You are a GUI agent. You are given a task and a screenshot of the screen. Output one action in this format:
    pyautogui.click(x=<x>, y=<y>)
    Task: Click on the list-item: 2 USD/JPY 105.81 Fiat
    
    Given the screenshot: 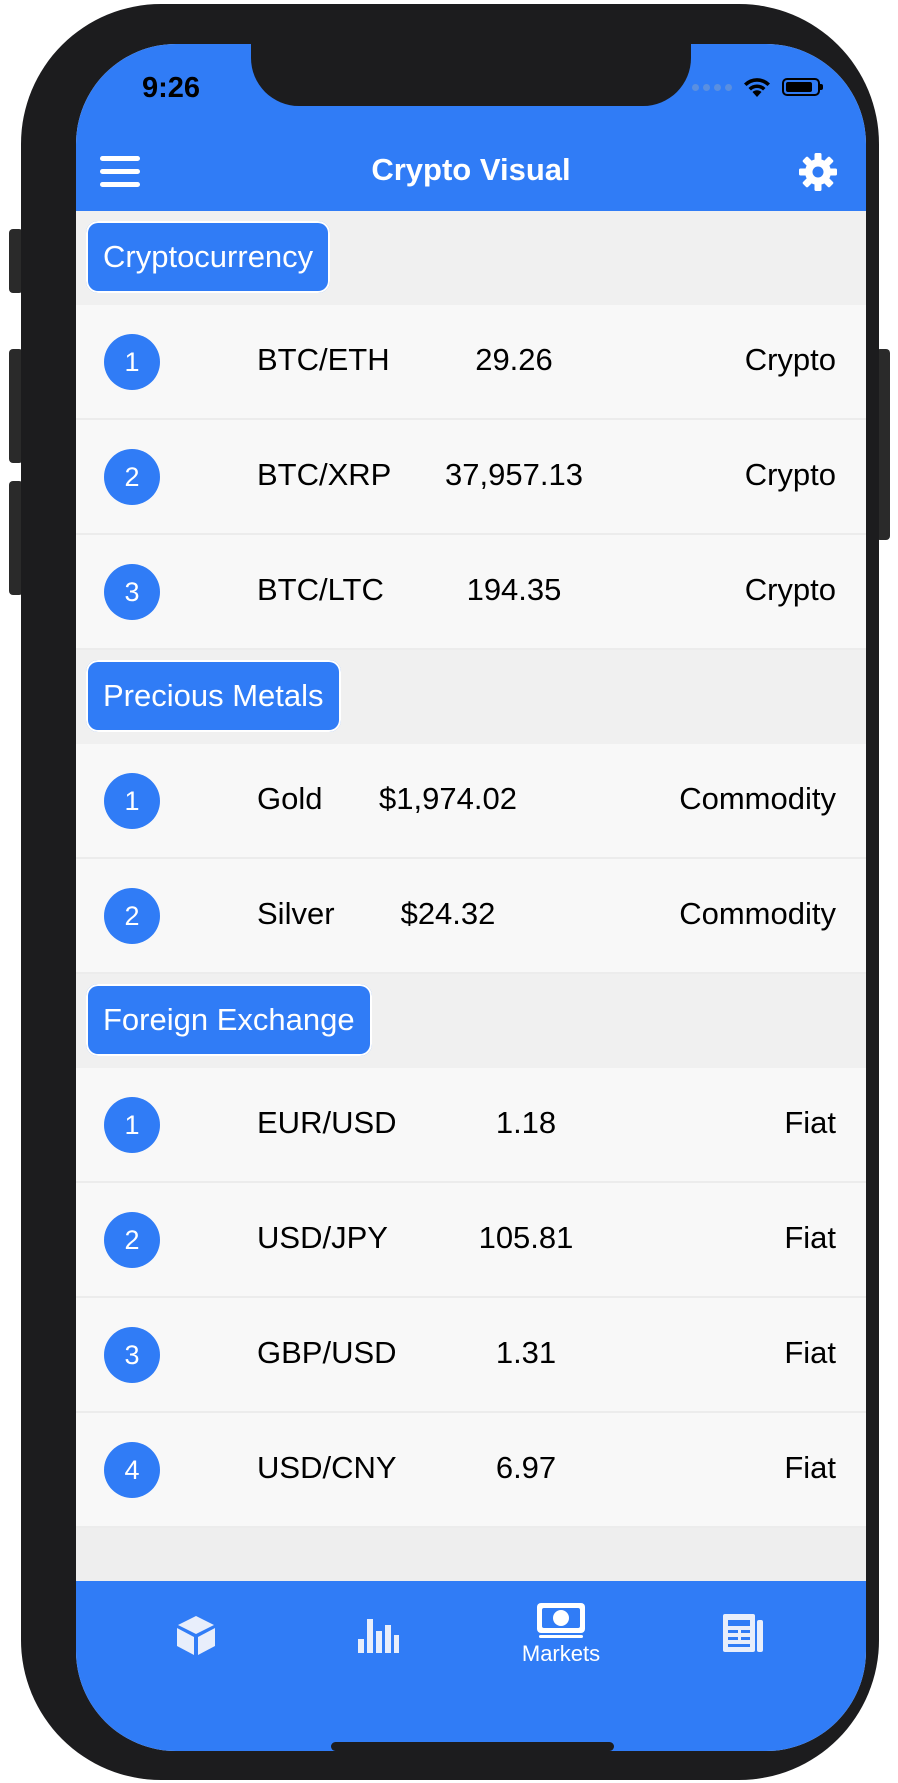 What is the action you would take?
    pyautogui.click(x=471, y=1240)
    